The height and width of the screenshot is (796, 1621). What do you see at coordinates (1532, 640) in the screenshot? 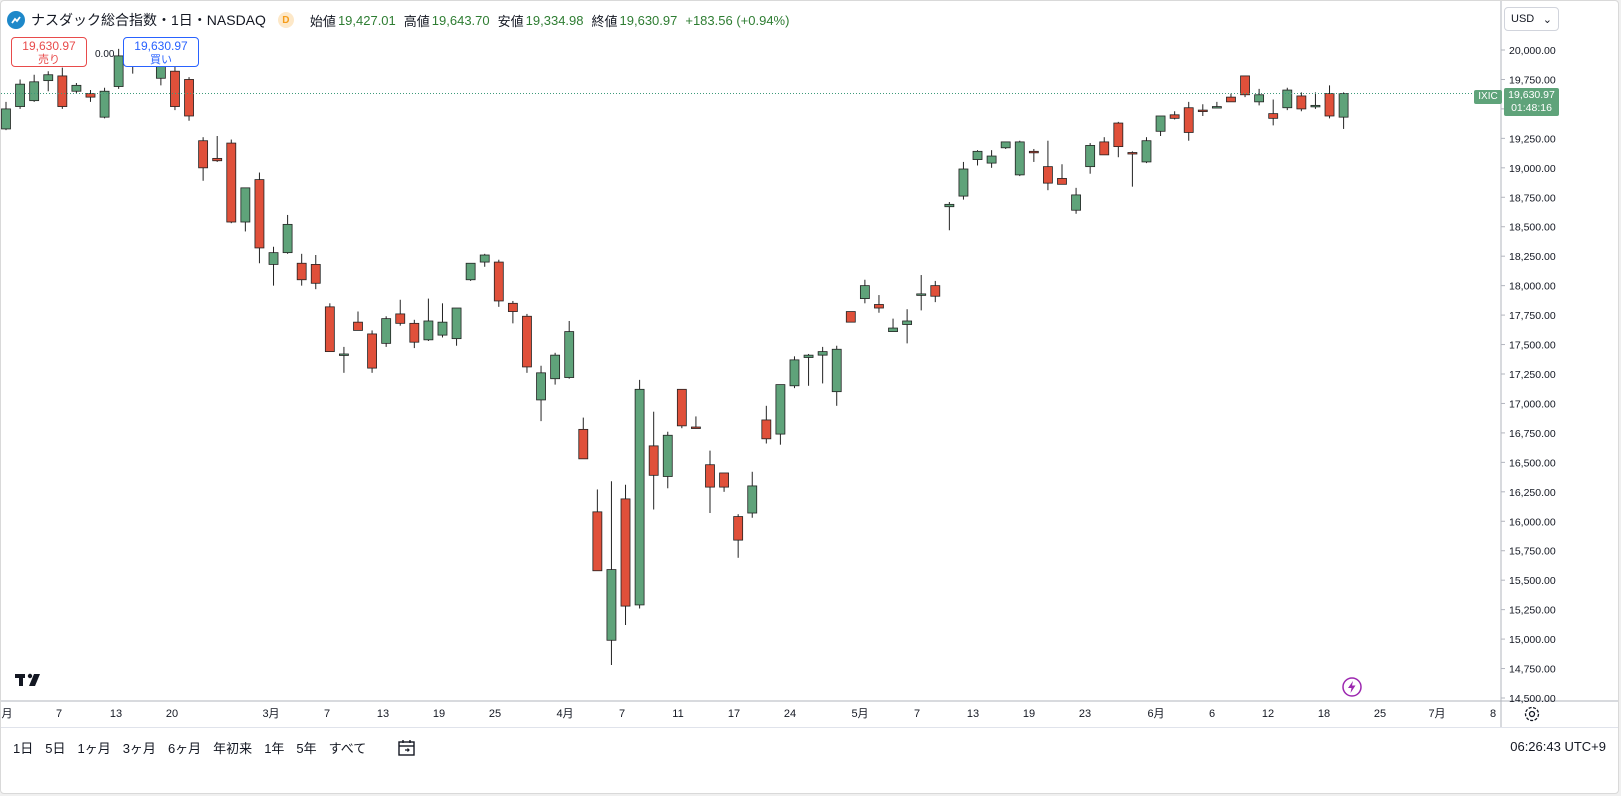
I see `y-tick-label: 15,000.00` at bounding box center [1532, 640].